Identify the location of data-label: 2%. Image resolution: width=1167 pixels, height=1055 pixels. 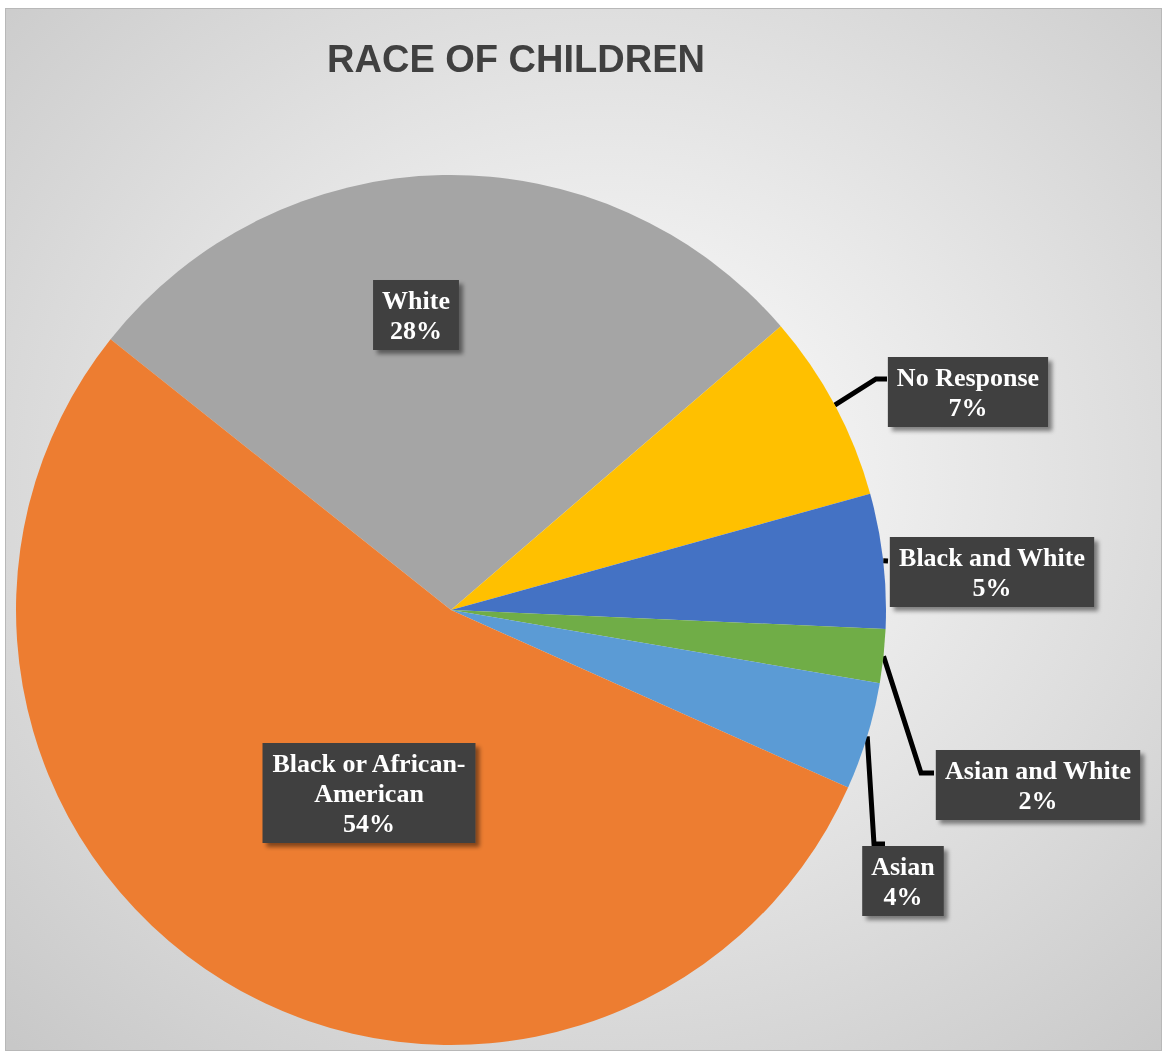
(1038, 800).